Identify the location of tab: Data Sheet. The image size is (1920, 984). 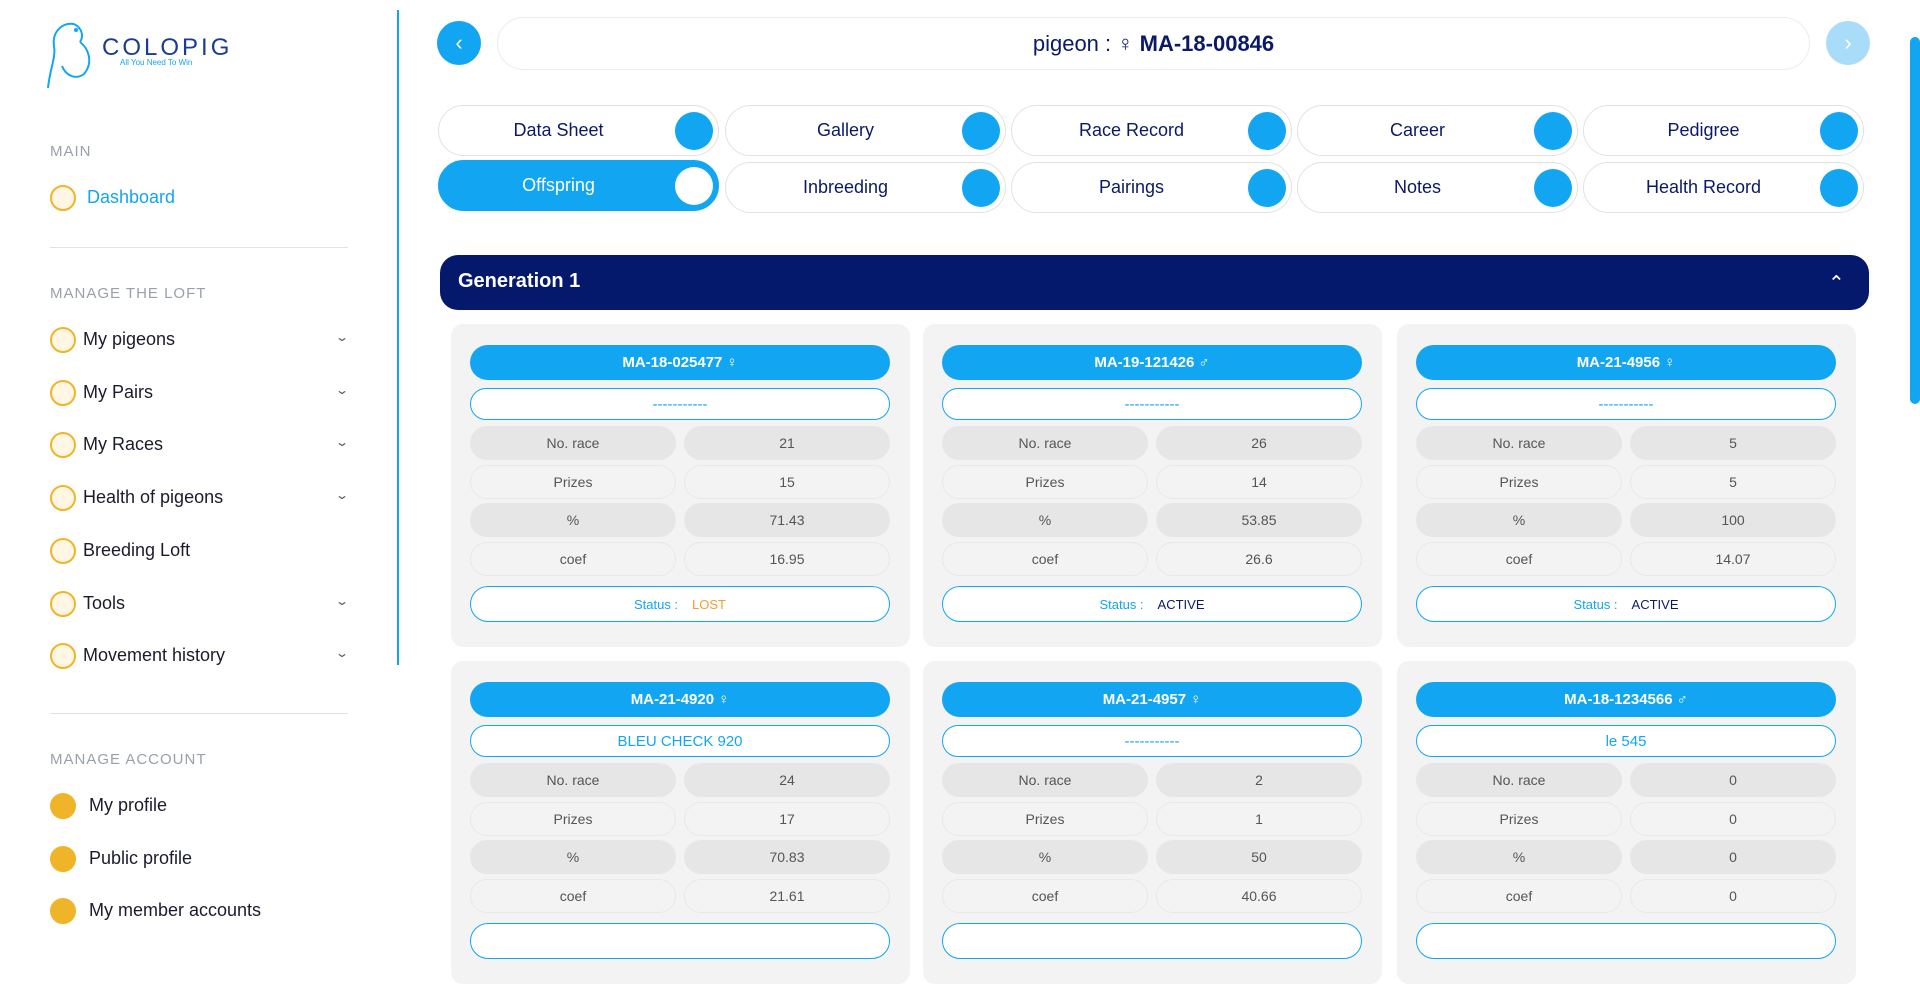
(578, 130).